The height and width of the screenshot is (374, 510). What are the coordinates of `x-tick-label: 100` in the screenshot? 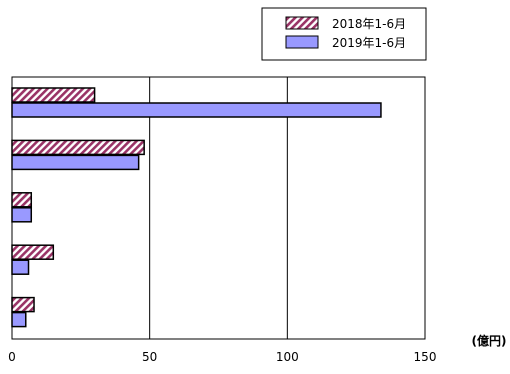 It's located at (287, 357).